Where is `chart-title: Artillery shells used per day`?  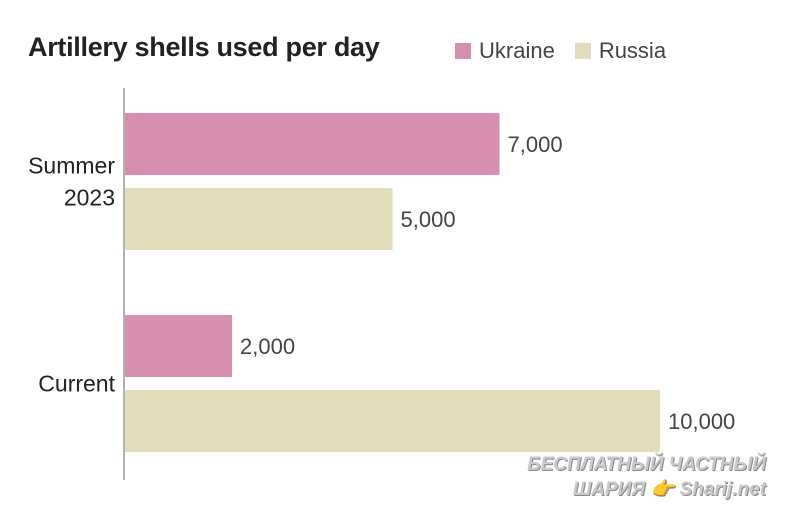 chart-title: Artillery shells used per day is located at coordinates (204, 47).